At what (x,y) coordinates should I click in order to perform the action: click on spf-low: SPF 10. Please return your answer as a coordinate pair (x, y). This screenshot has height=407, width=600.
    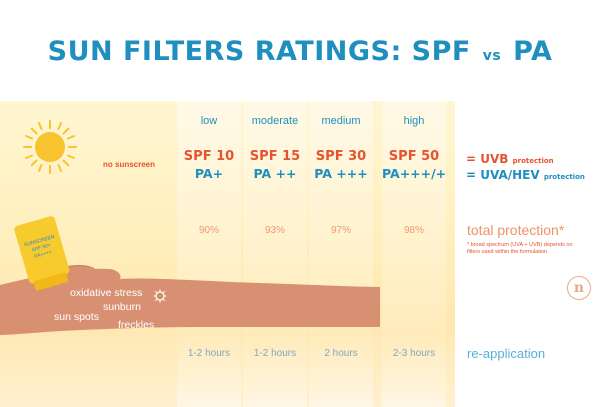
    Looking at the image, I should click on (209, 156).